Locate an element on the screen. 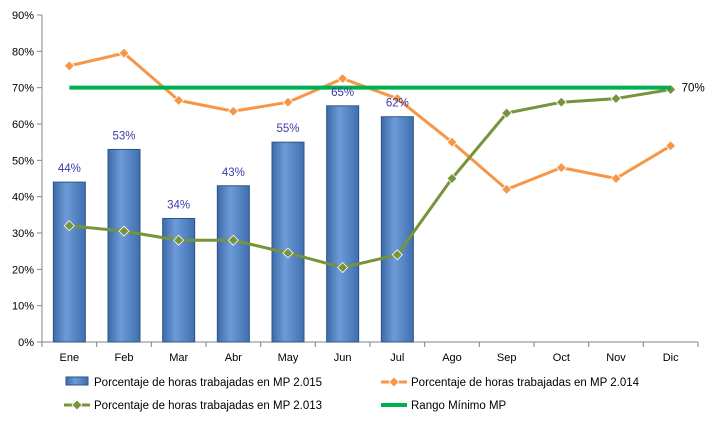 This screenshot has height=426, width=713. bar-data-label: 44% is located at coordinates (69, 169).